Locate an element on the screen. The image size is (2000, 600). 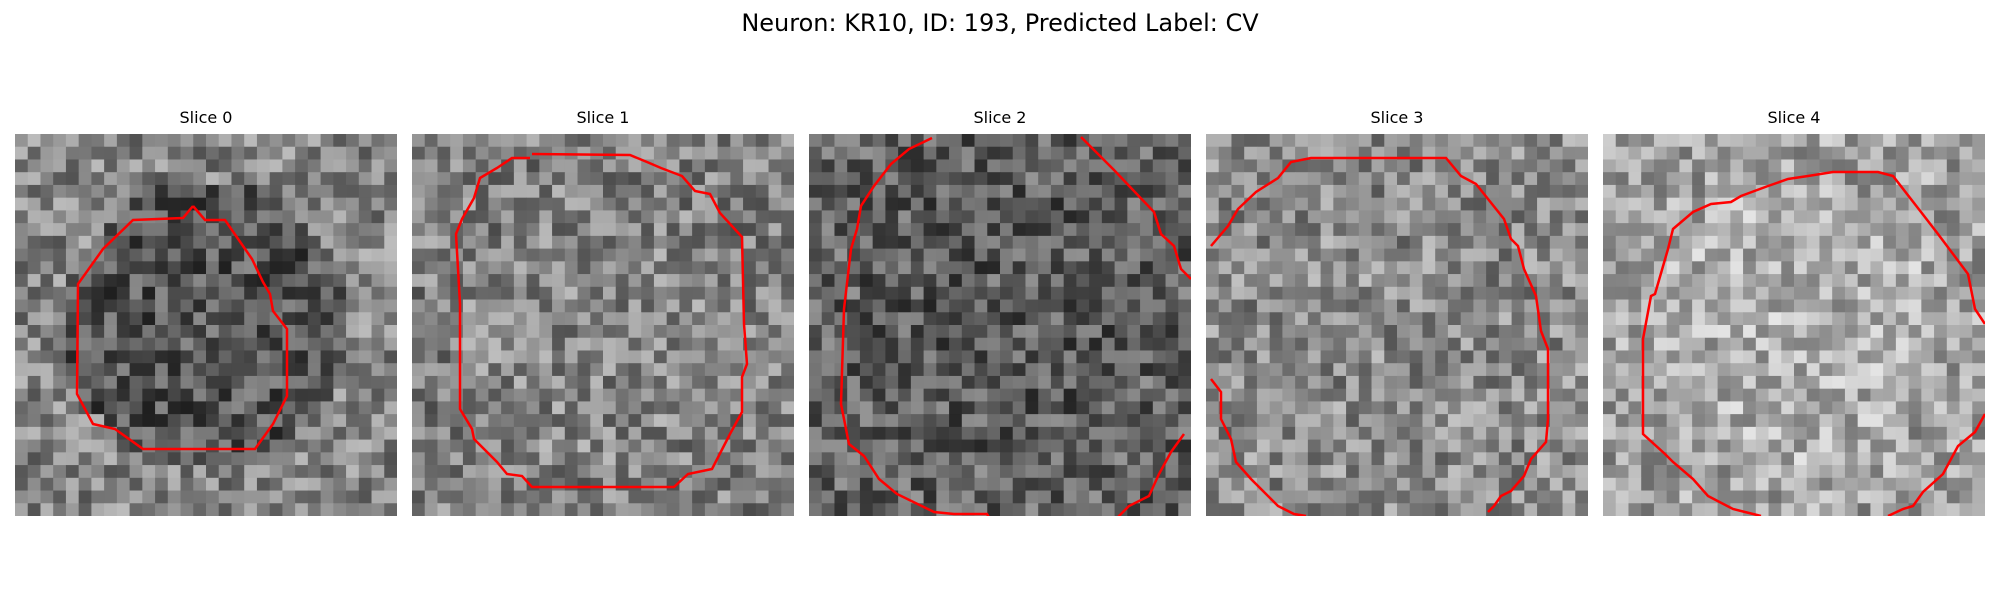
slice-panel-3: Slice 3 is located at coordinates (1397, 312).